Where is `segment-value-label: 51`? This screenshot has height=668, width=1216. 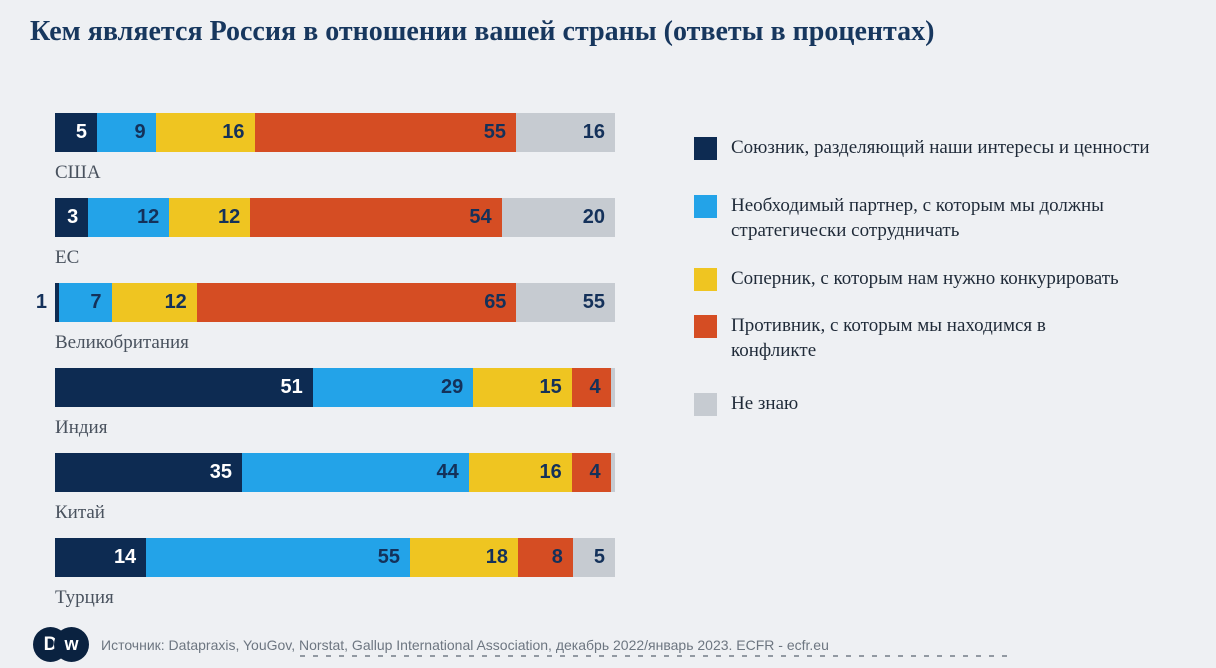
segment-value-label: 51 is located at coordinates (291, 387).